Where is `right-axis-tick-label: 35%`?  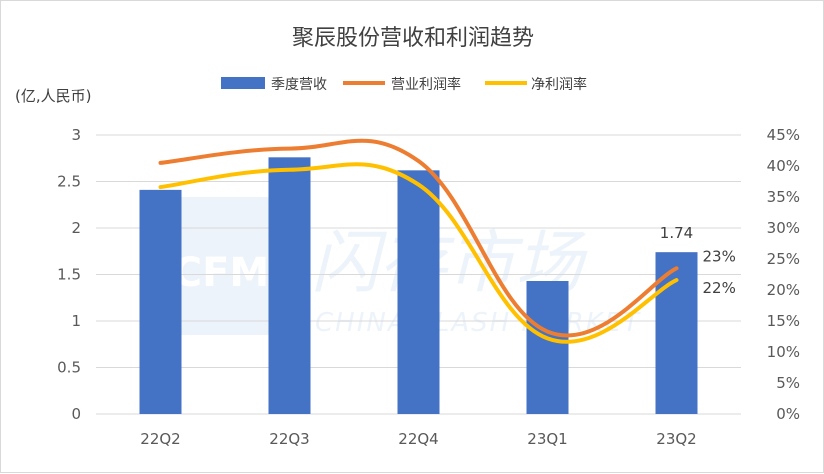
right-axis-tick-label: 35% is located at coordinates (783, 197).